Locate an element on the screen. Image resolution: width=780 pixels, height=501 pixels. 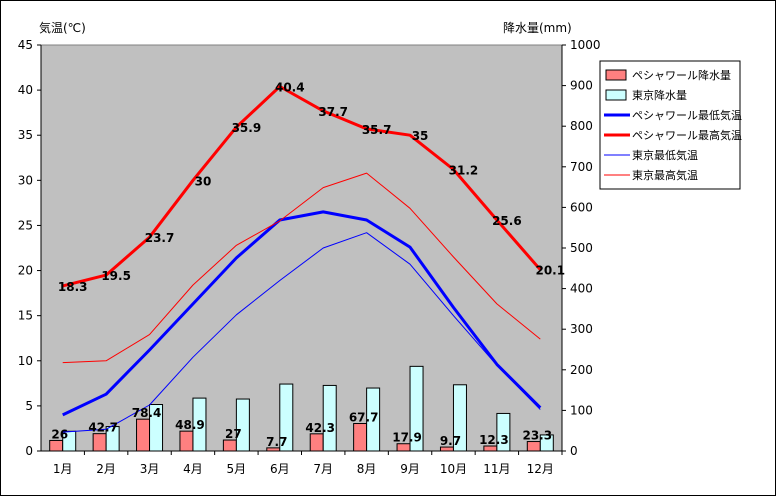
max-temp-label-3: 23.7 is located at coordinates (160, 238).